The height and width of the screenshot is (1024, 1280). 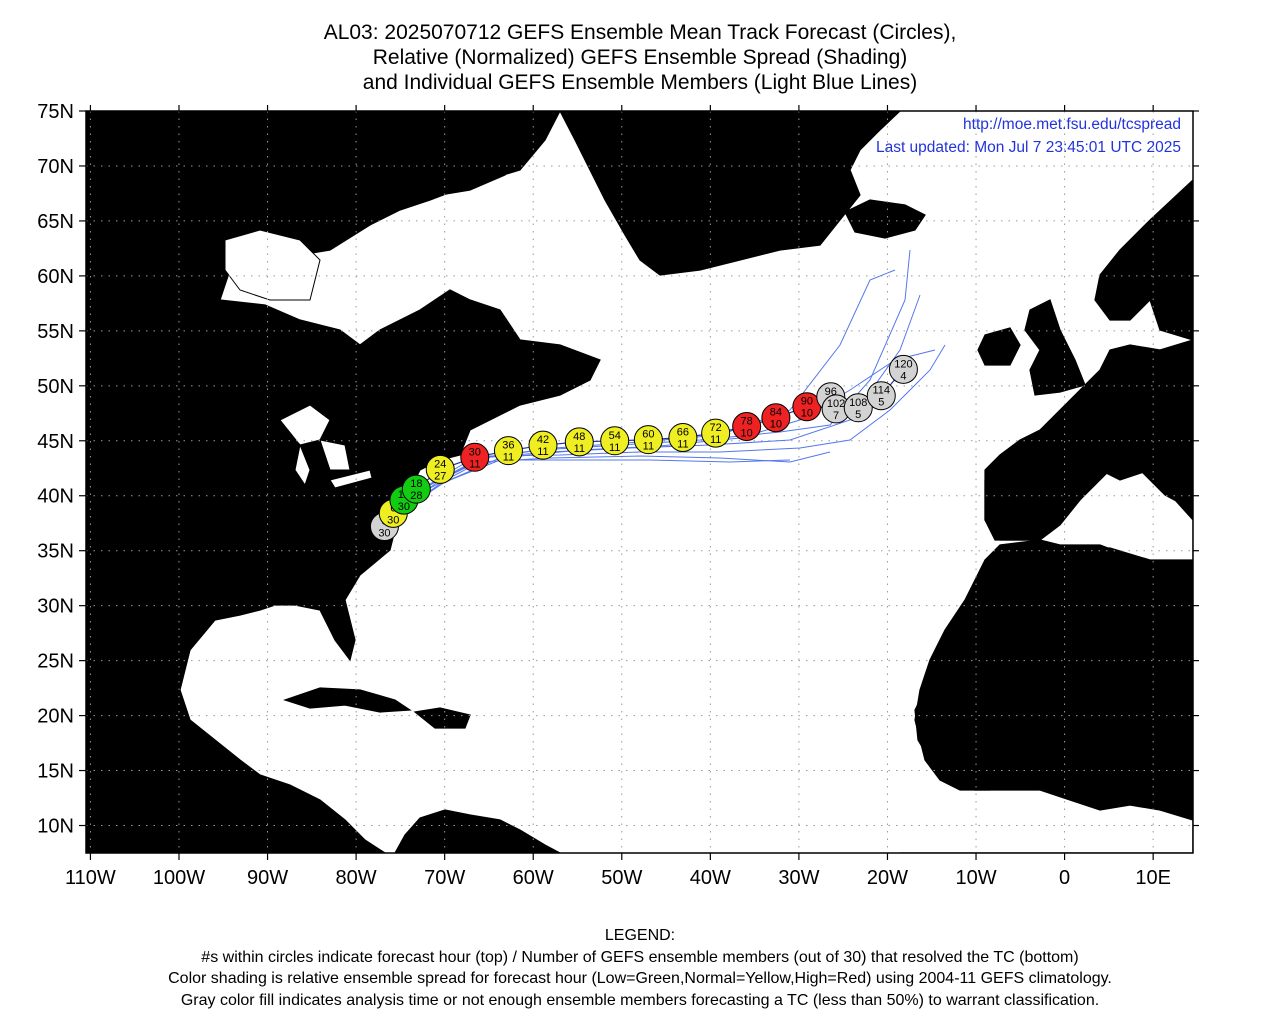 I want to click on lon-tick-label: 10W, so click(x=975, y=878).